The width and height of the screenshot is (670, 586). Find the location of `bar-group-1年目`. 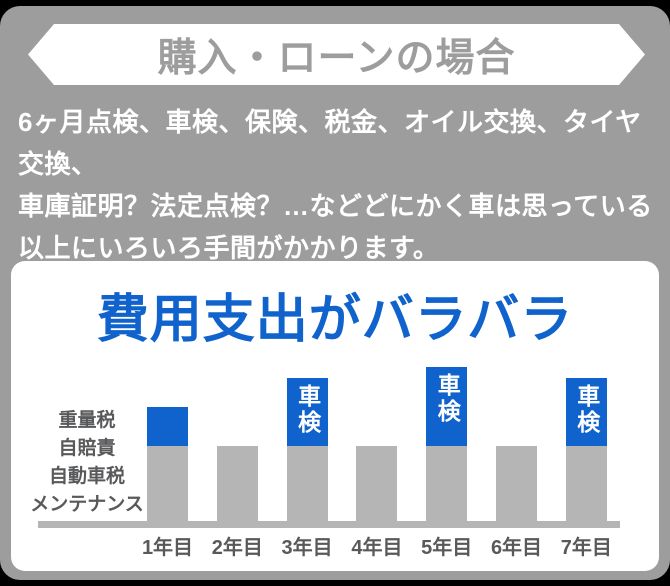

bar-group-1年目 is located at coordinates (167, 464).